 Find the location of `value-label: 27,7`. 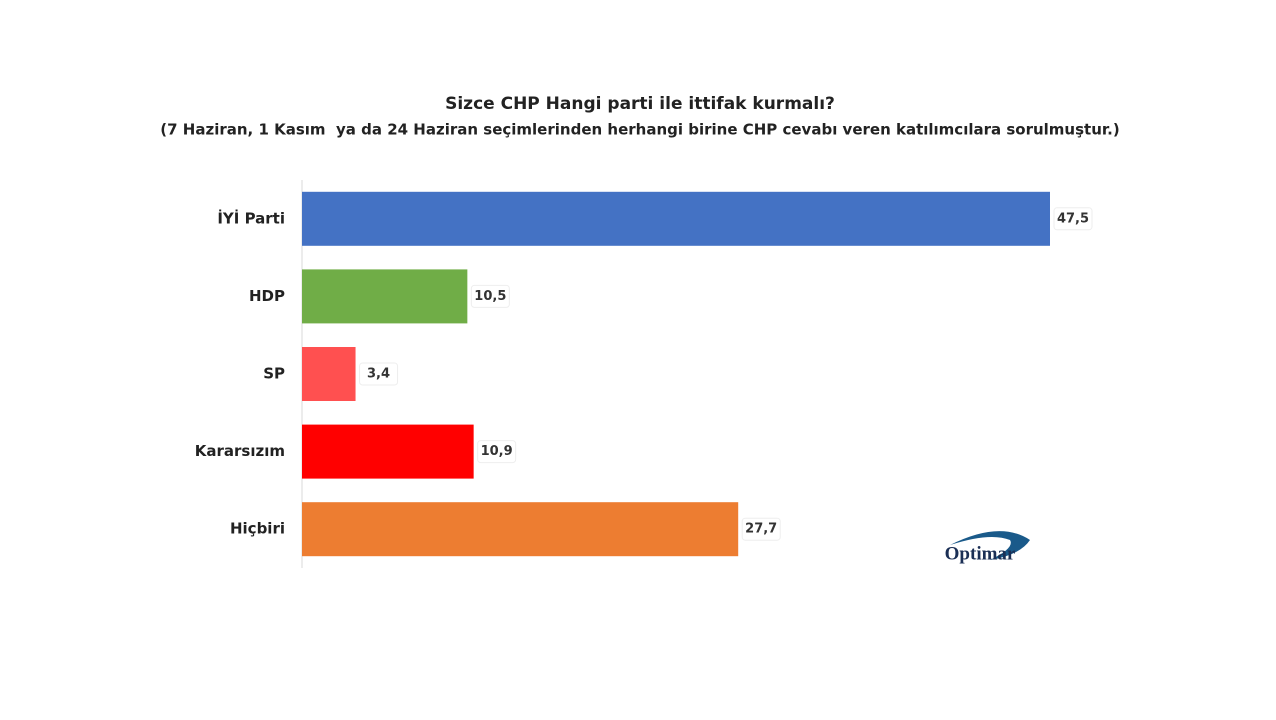

value-label: 27,7 is located at coordinates (761, 529).